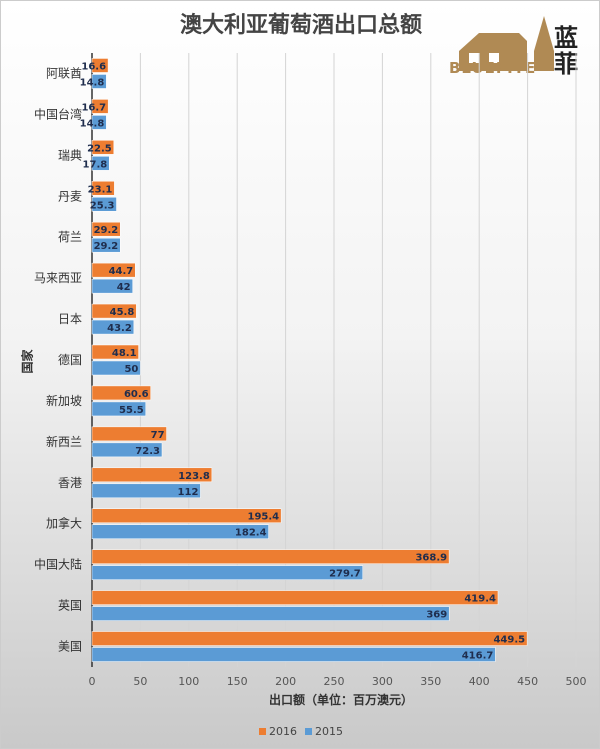  What do you see at coordinates (436, 615) in the screenshot?
I see `data-label-2015: 369` at bounding box center [436, 615].